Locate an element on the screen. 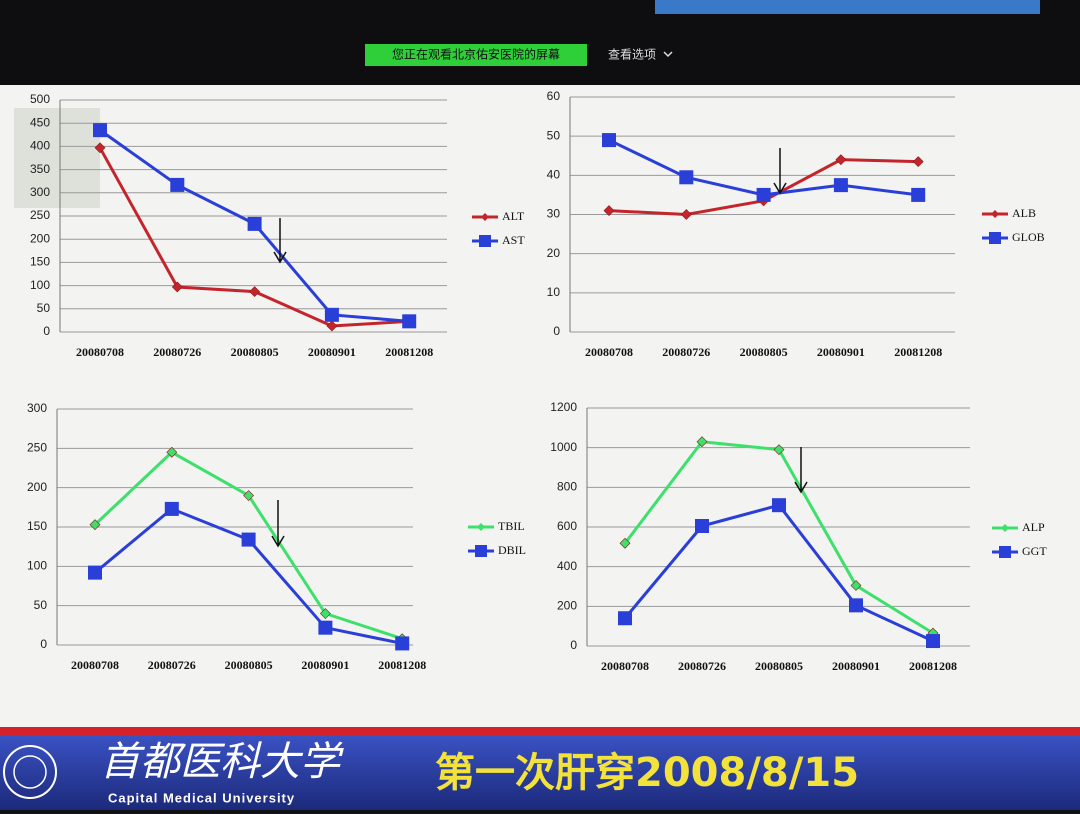 The width and height of the screenshot is (1080, 814). y-tick-label: 10 is located at coordinates (554, 292).